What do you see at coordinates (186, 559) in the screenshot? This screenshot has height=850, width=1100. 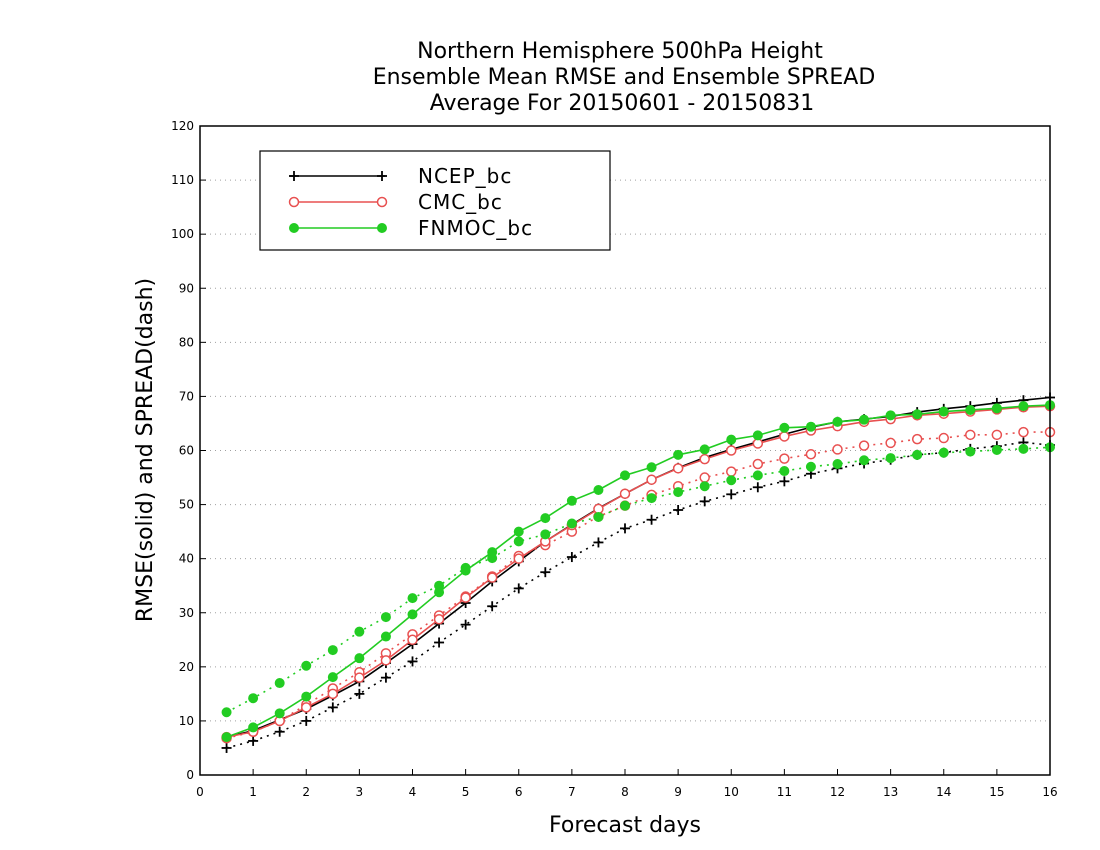 I see `y-tick-label: 40` at bounding box center [186, 559].